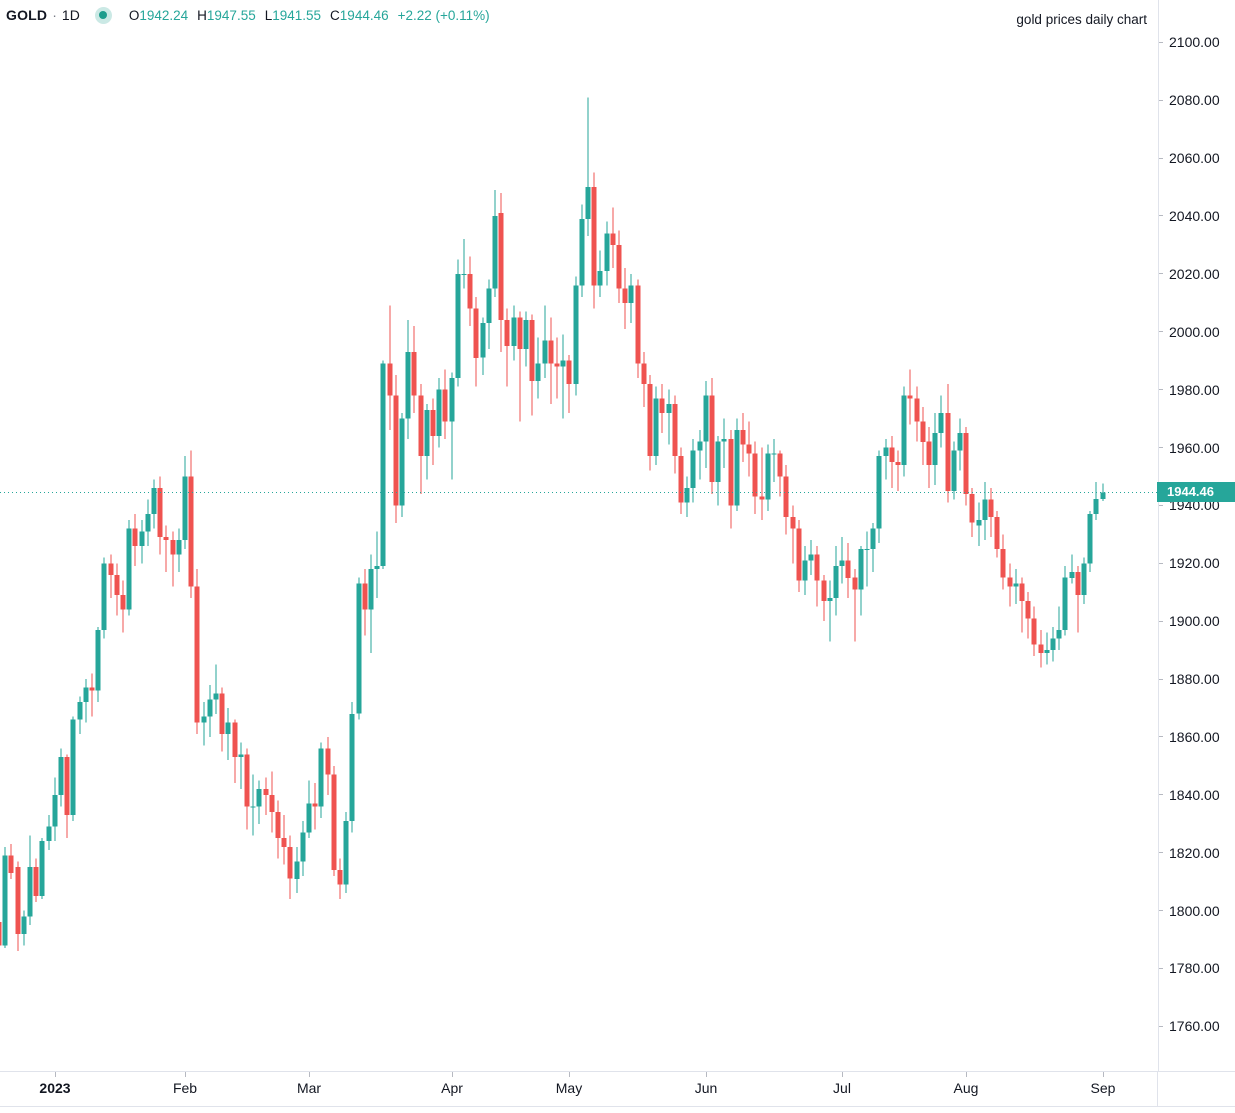  I want to click on open-label: O, so click(134, 15).